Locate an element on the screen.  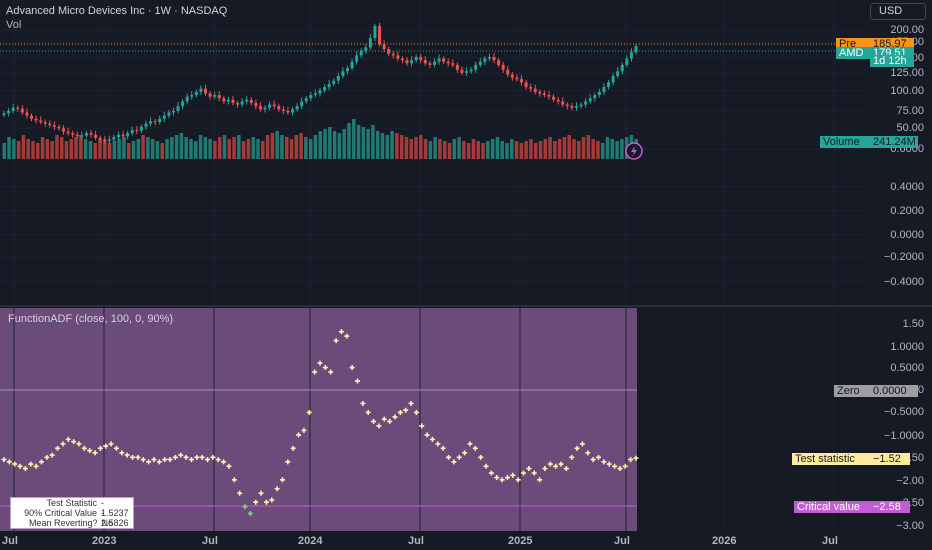
volume-tag-value: 241.24M is located at coordinates (894, 142).